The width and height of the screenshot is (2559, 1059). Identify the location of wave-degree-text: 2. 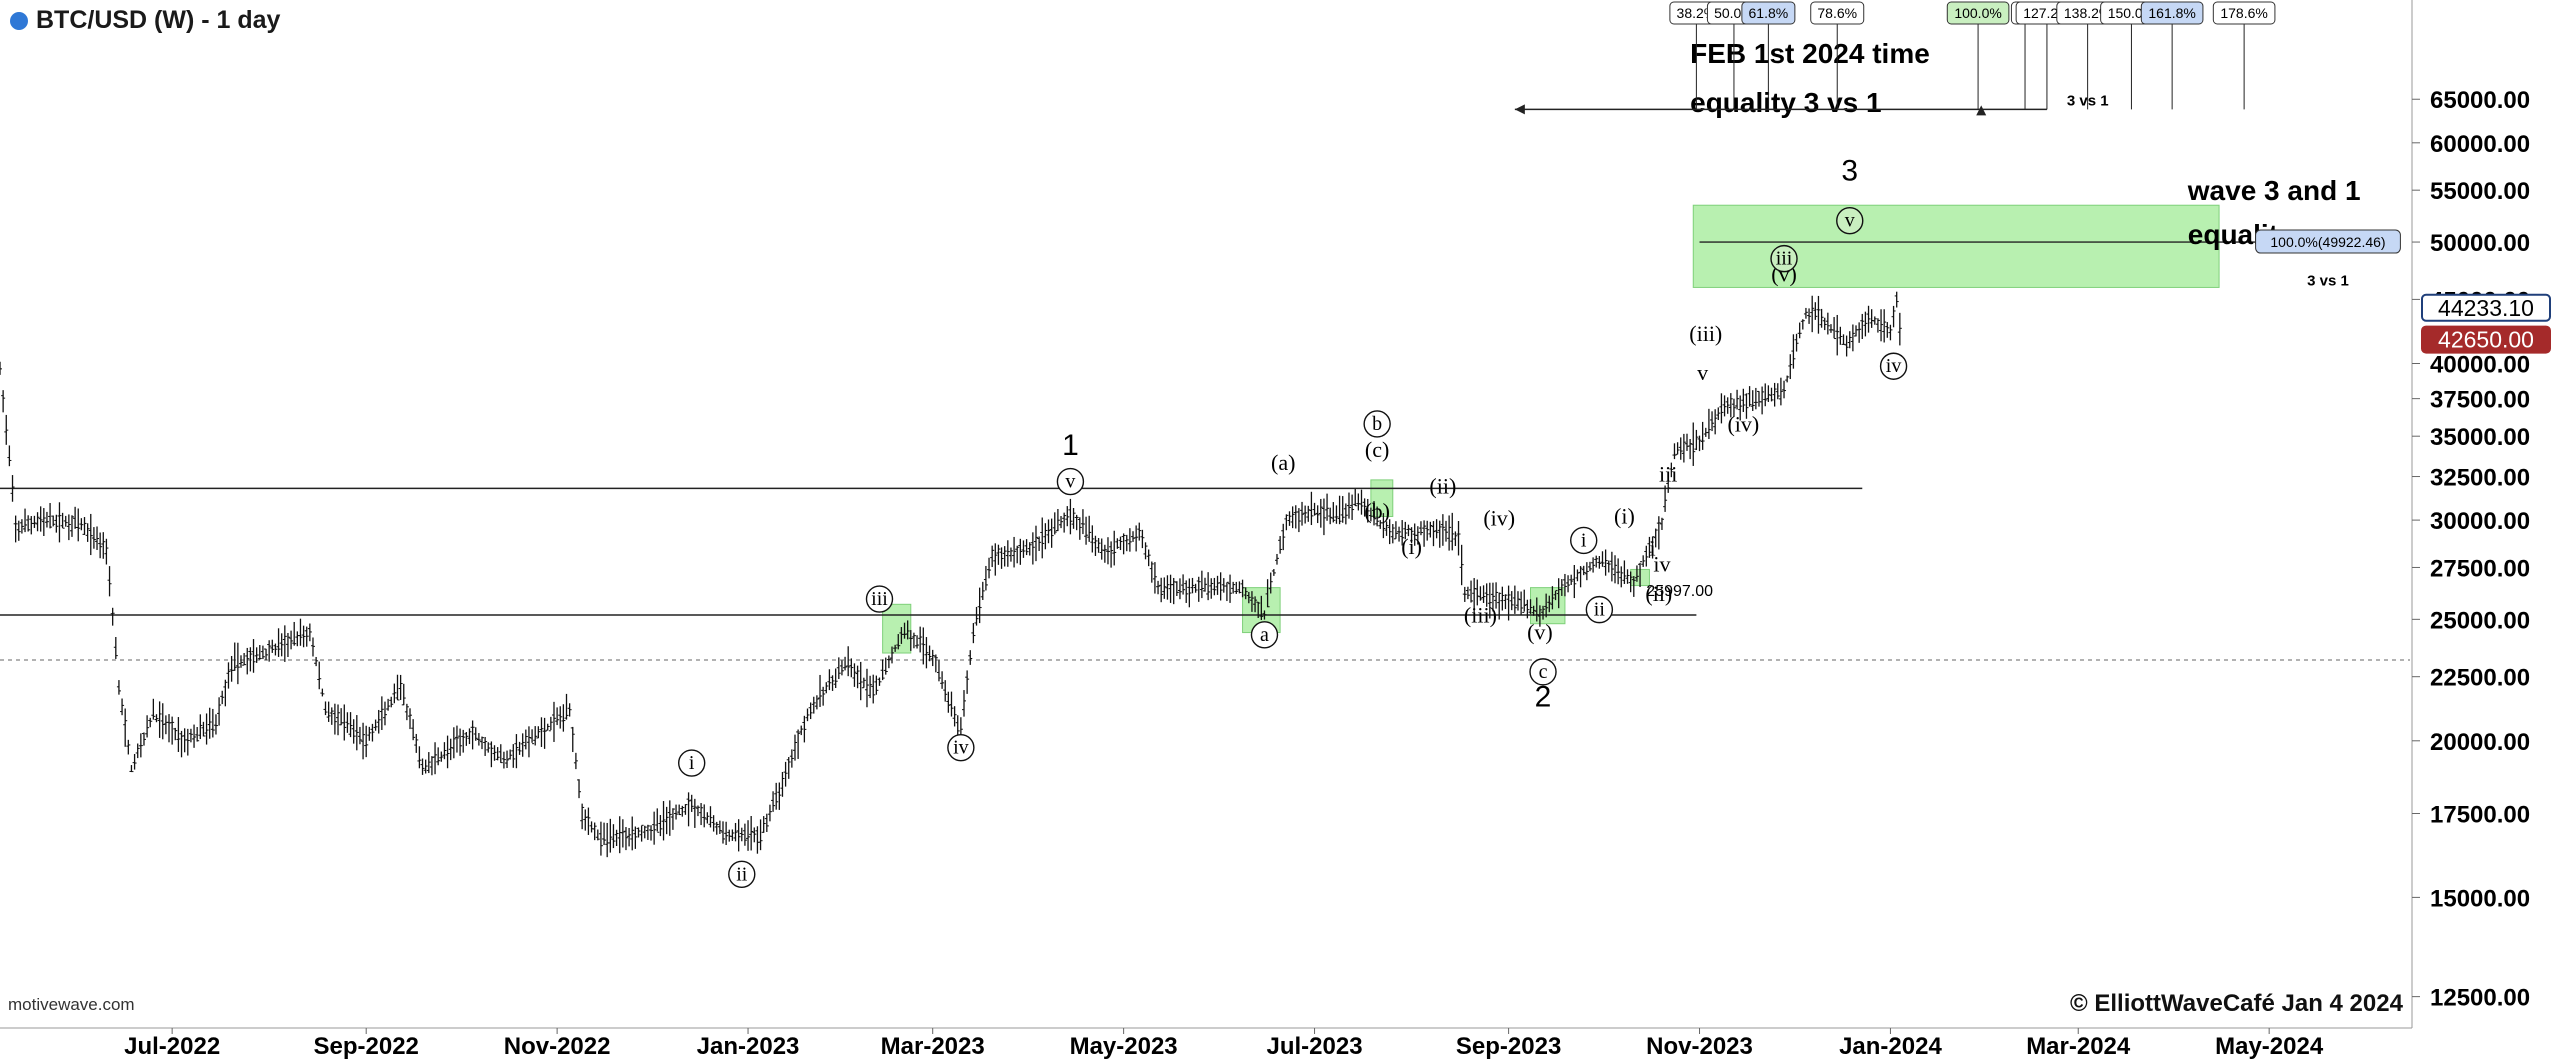
(1543, 697).